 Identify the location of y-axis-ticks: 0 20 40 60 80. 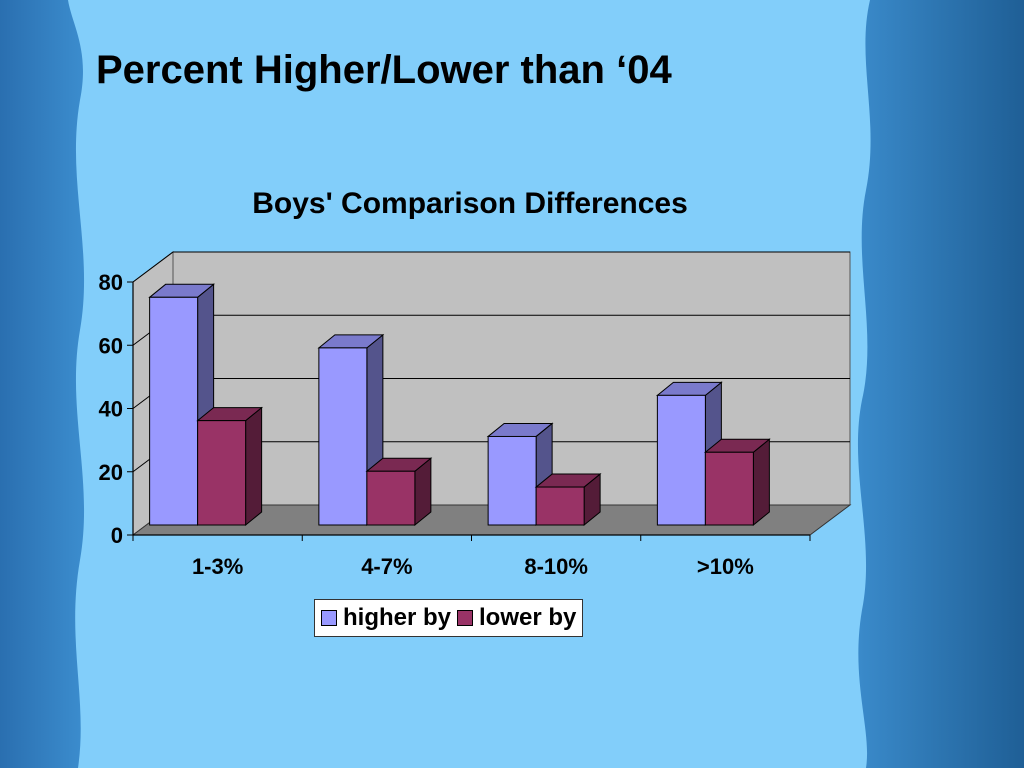
(116, 409).